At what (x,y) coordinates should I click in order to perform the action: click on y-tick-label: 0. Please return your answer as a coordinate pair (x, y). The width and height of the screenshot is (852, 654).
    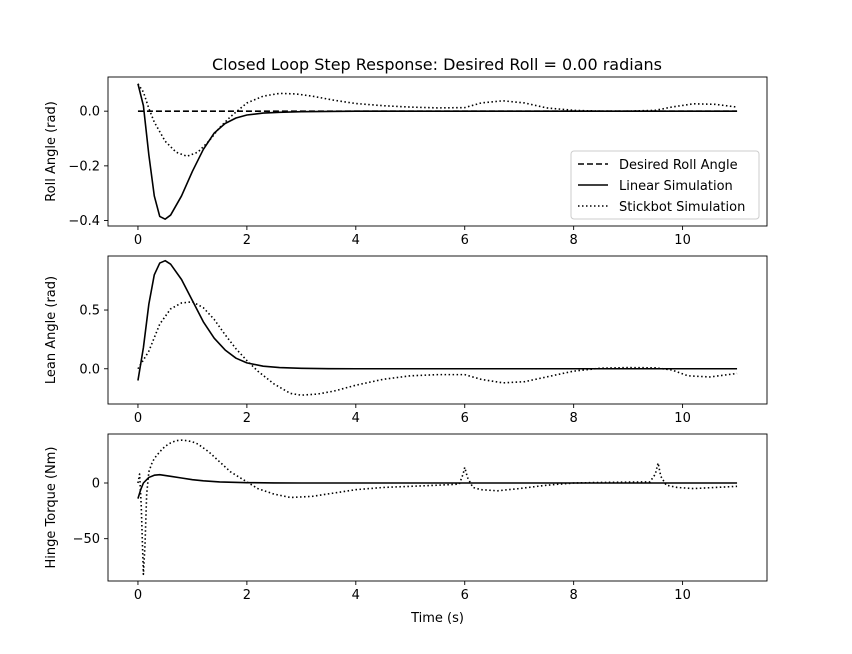
    Looking at the image, I should click on (96, 484).